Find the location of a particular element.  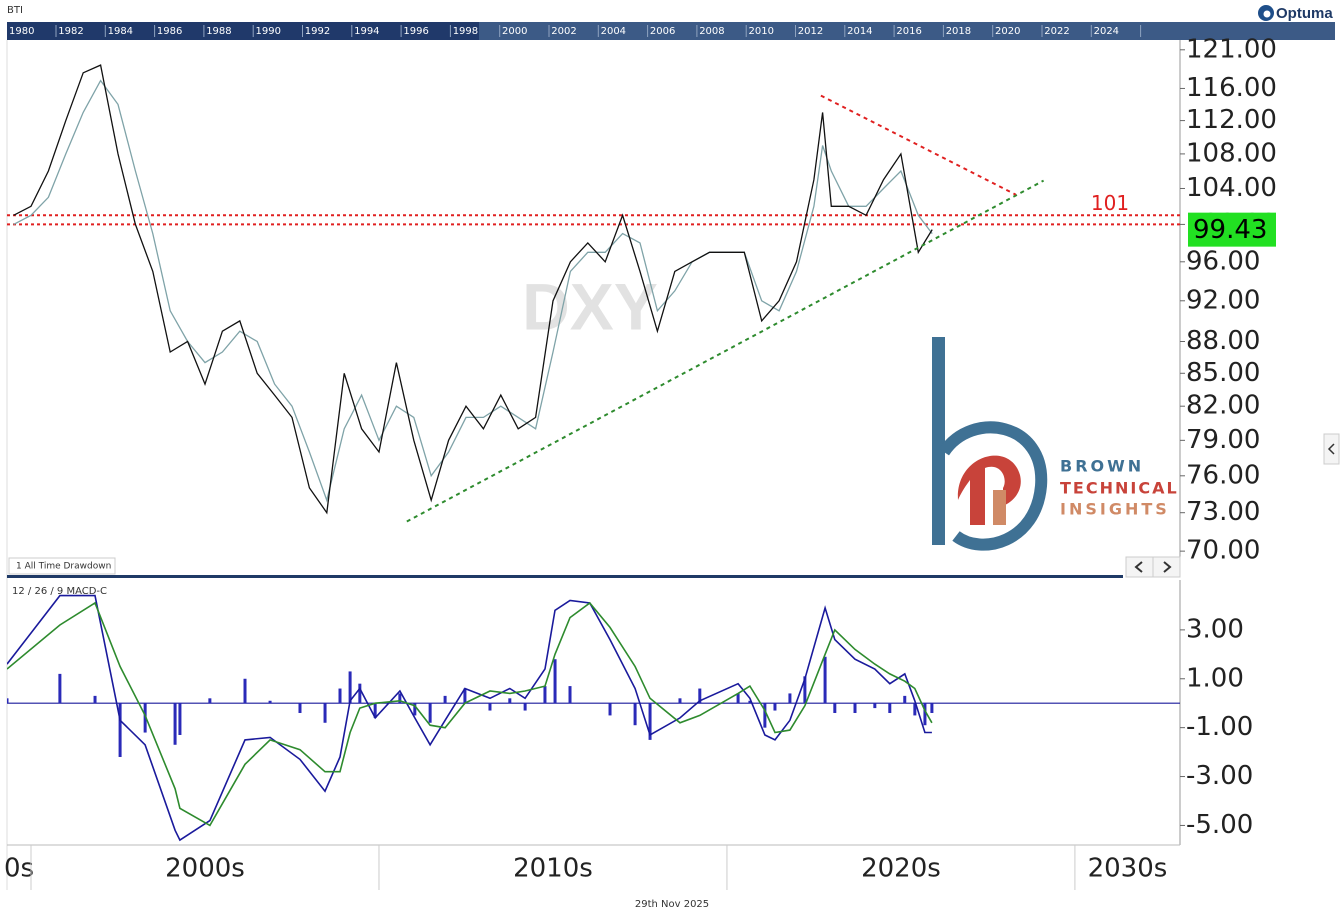

logo-bar is located at coordinates (999, 507).